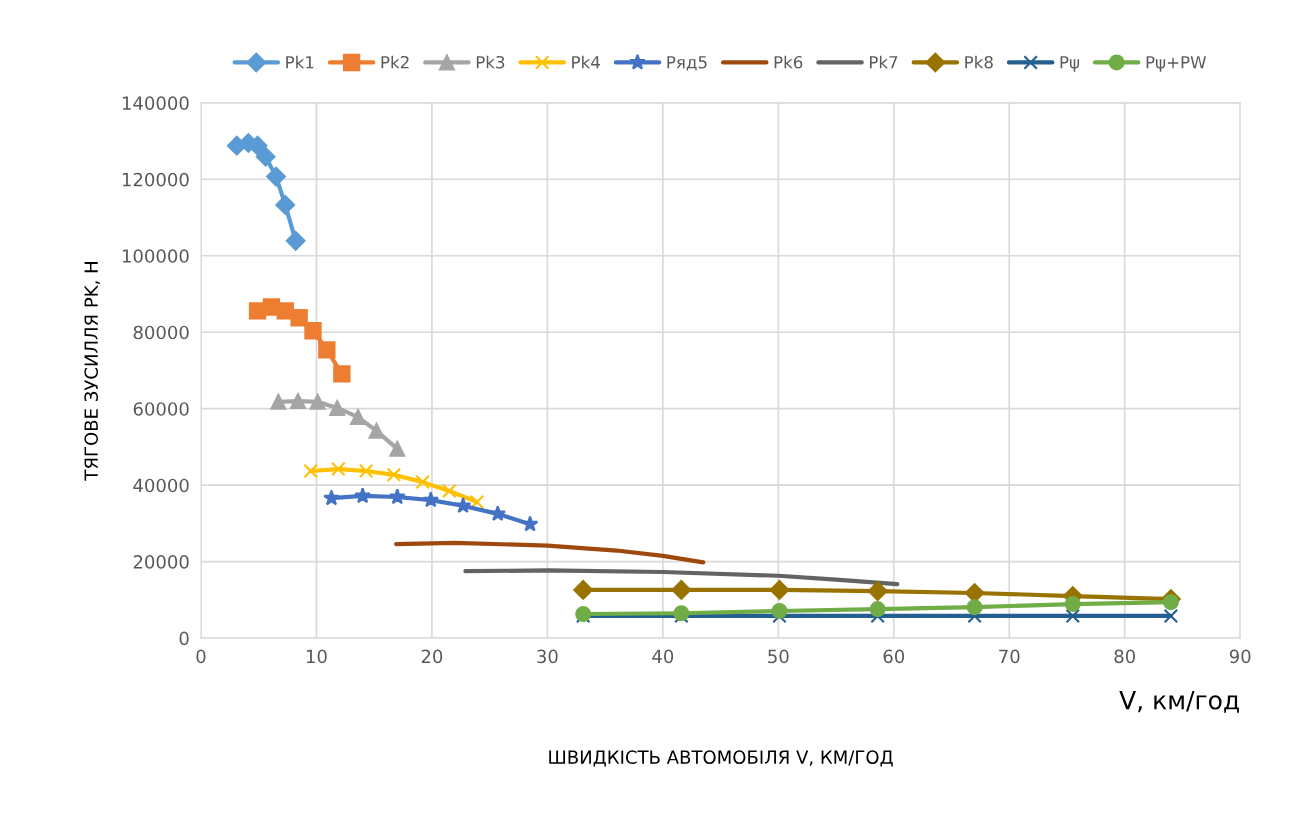  Describe the element at coordinates (155, 256) in the screenshot. I see `y-tick-label: 100000` at that location.